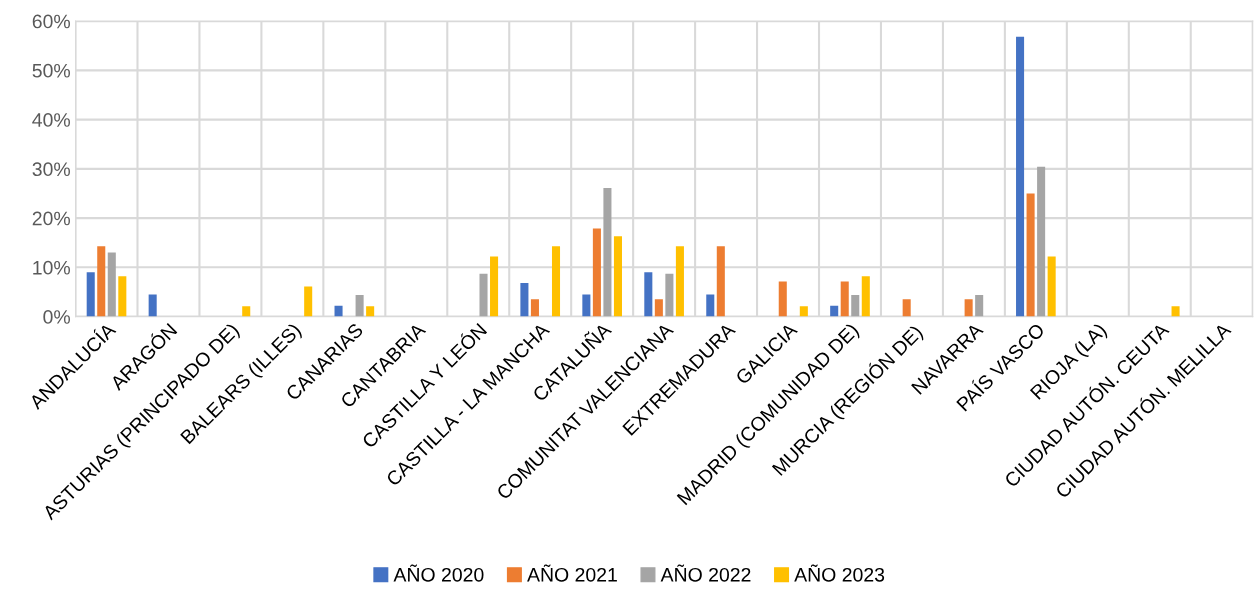  I want to click on legend-label: AÑO 2020, so click(438, 573).